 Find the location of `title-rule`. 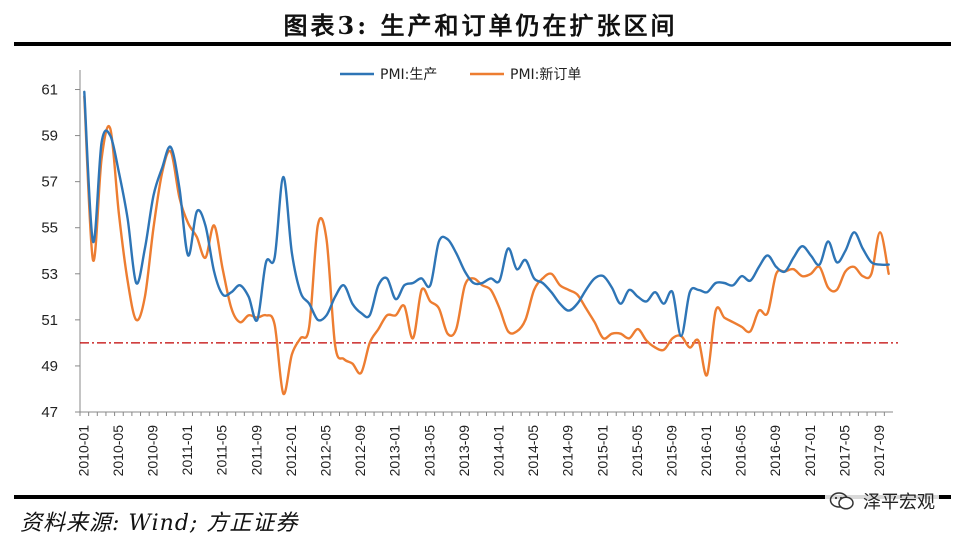

title-rule is located at coordinates (482, 44).